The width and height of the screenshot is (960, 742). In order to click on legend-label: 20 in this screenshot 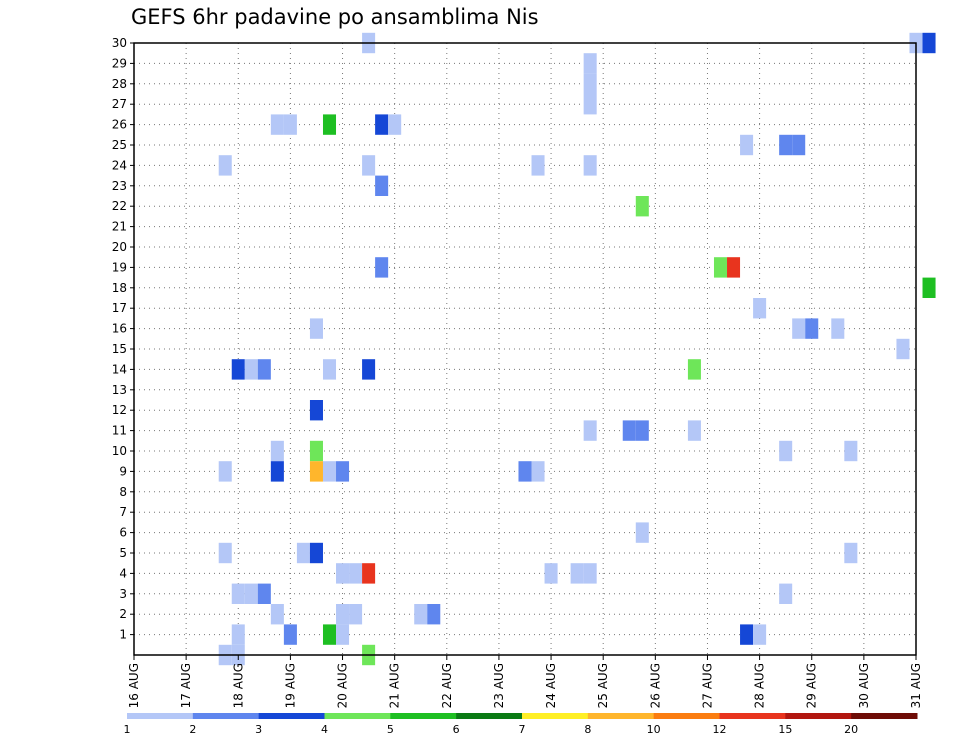, I will do `click(851, 729)`.